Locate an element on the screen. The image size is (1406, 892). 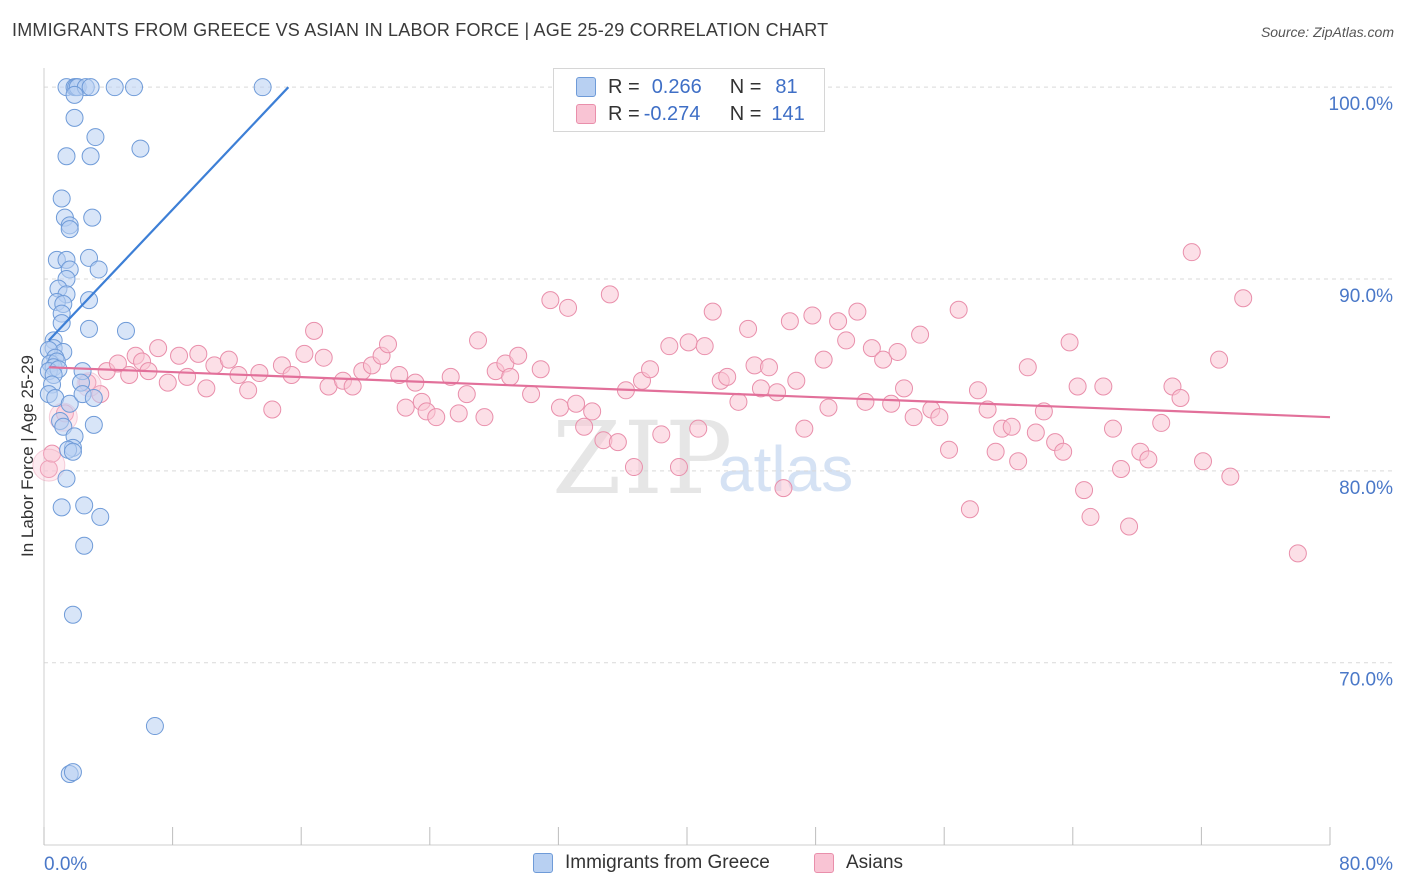
legend-r-label: R = is located at coordinates (624, 113).